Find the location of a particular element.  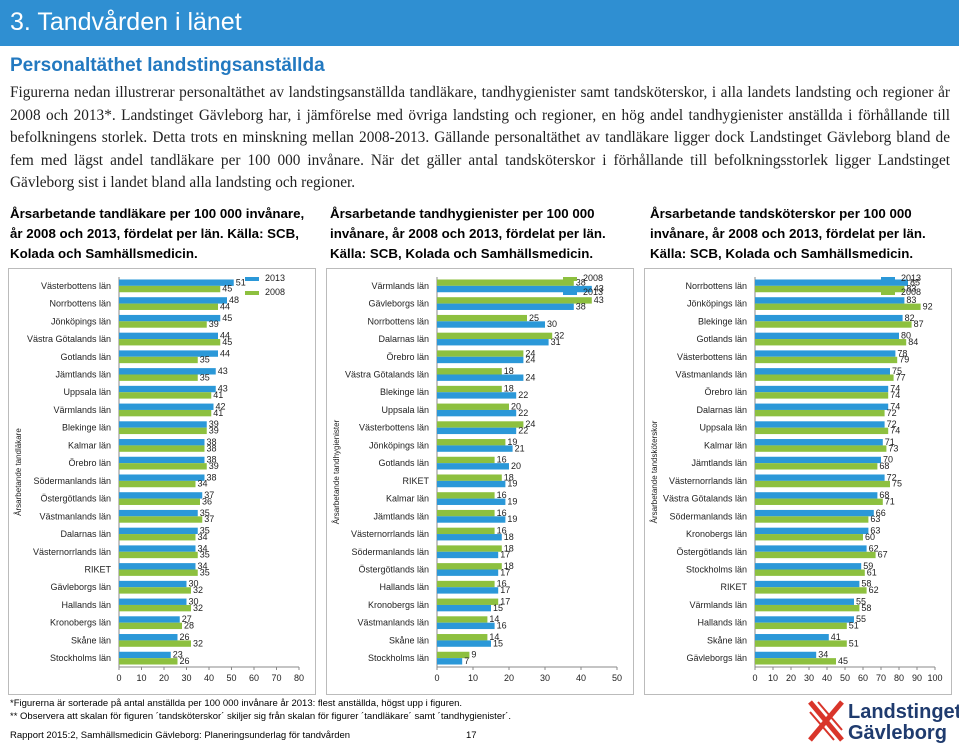

value-label: 48 is located at coordinates (234, 300).